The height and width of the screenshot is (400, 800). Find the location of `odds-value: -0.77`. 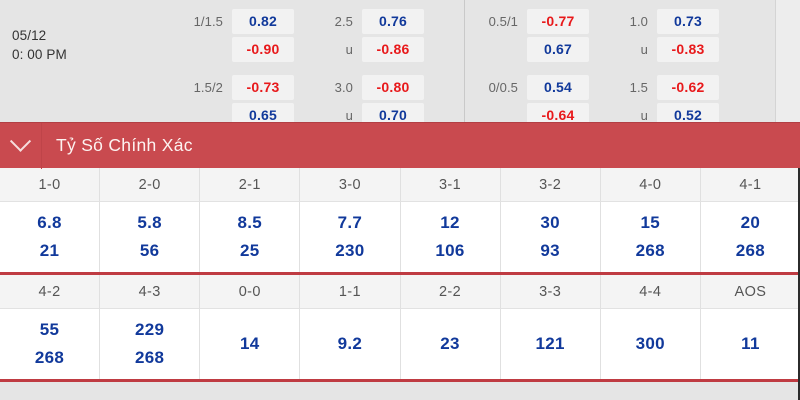

odds-value: -0.77 is located at coordinates (558, 21).